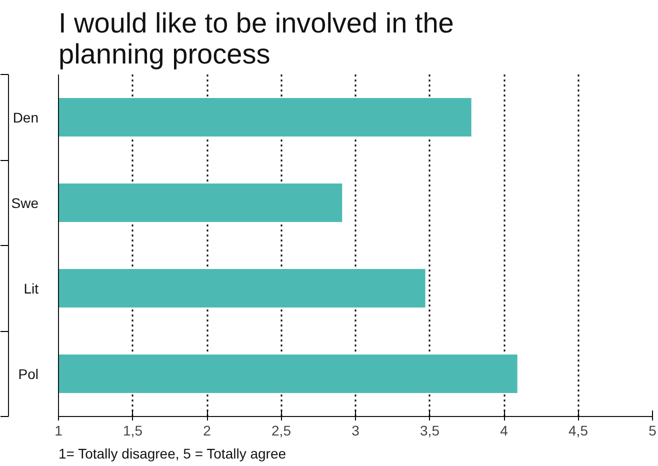 The image size is (658, 466). Describe the element at coordinates (578, 430) in the screenshot. I see `x-tick-label: 4,5` at that location.